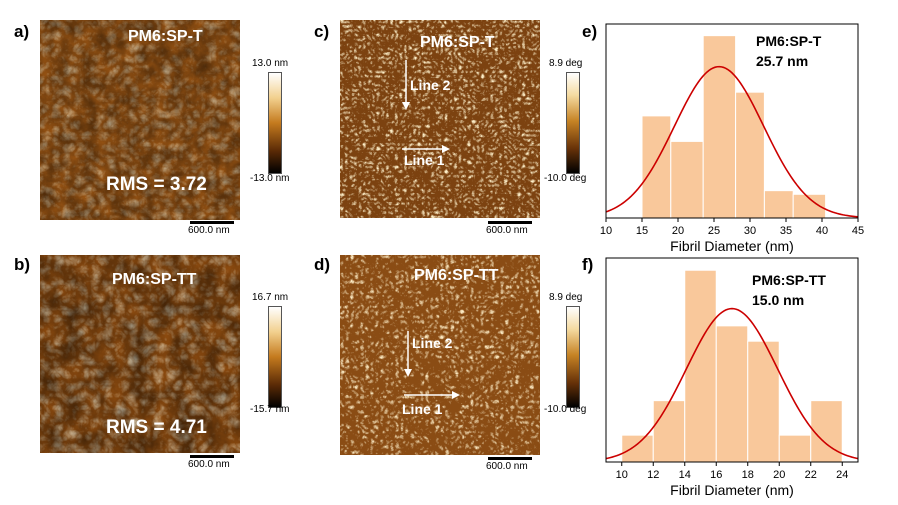  Describe the element at coordinates (22, 264) in the screenshot. I see `panel-label-b: b)` at that location.